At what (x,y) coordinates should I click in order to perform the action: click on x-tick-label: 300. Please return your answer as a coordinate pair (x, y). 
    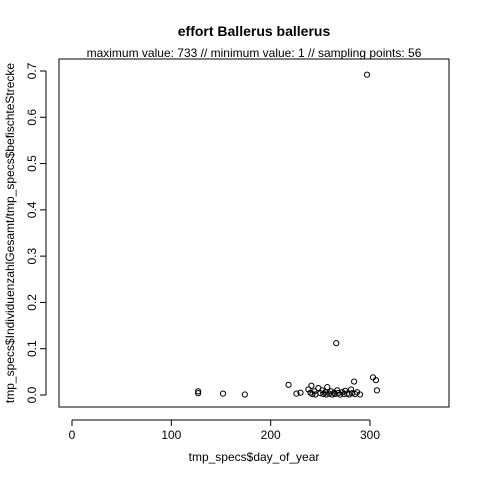
    Looking at the image, I should click on (370, 435).